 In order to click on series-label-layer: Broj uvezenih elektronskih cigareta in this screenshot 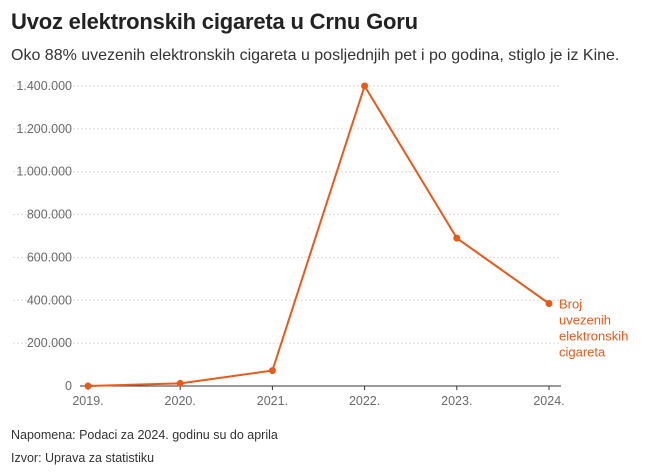, I will do `click(593, 328)`.